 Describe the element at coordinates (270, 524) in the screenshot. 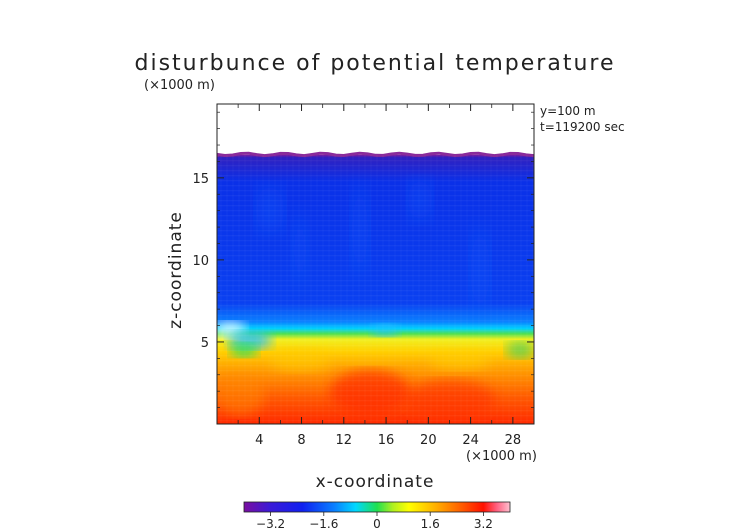

I see `colorbar-tick-label: −3.2` at that location.